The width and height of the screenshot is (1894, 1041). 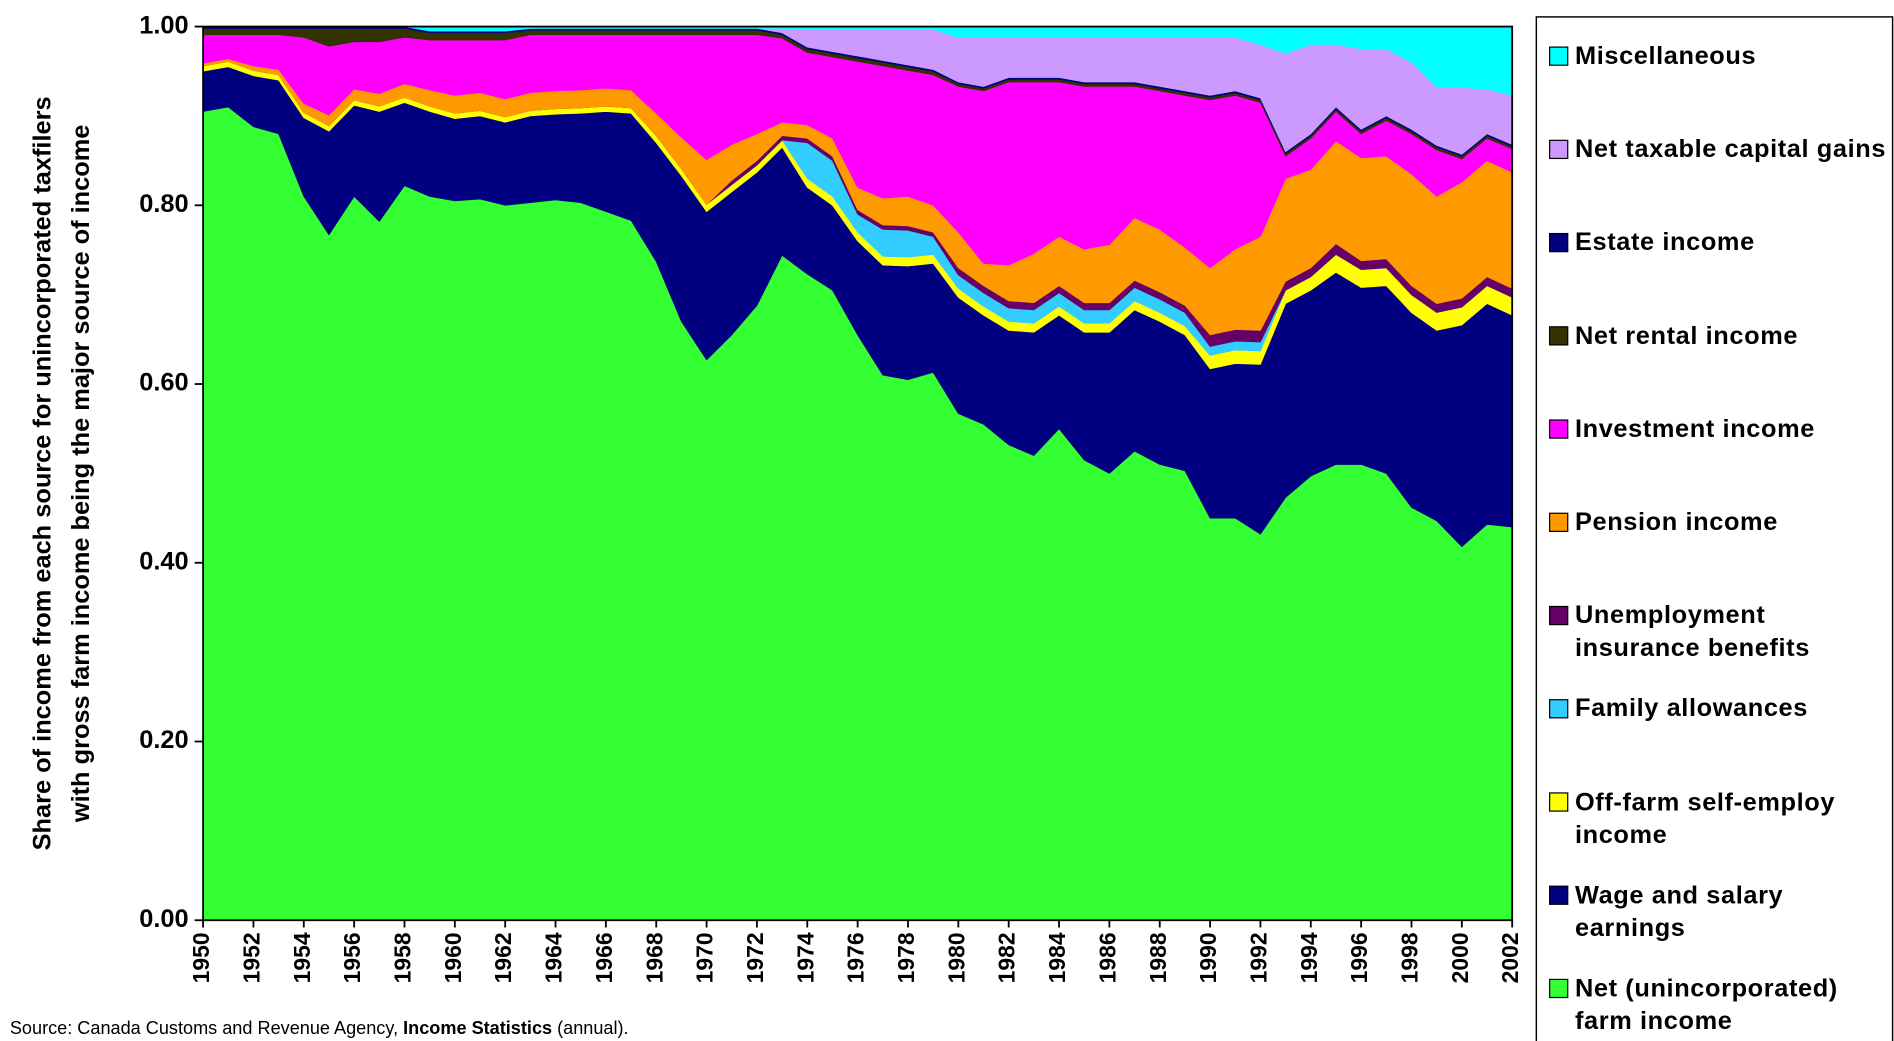 I want to click on legend-item: Net taxable capital gains, so click(x=1730, y=149).